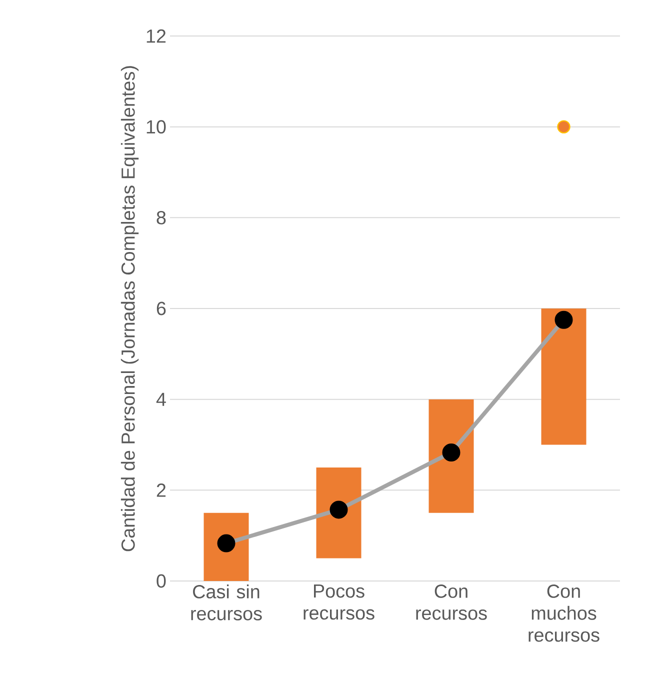  I want to click on y-tick-label: 2, so click(161, 490).